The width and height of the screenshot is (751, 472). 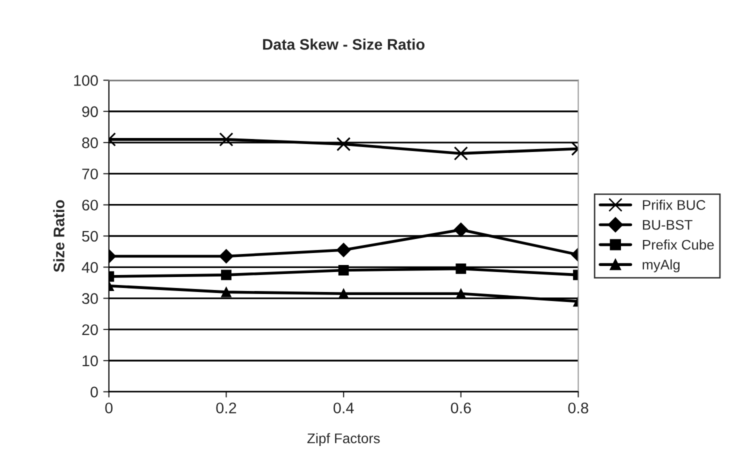 What do you see at coordinates (667, 225) in the screenshot?
I see `legend-label: BU-BST` at bounding box center [667, 225].